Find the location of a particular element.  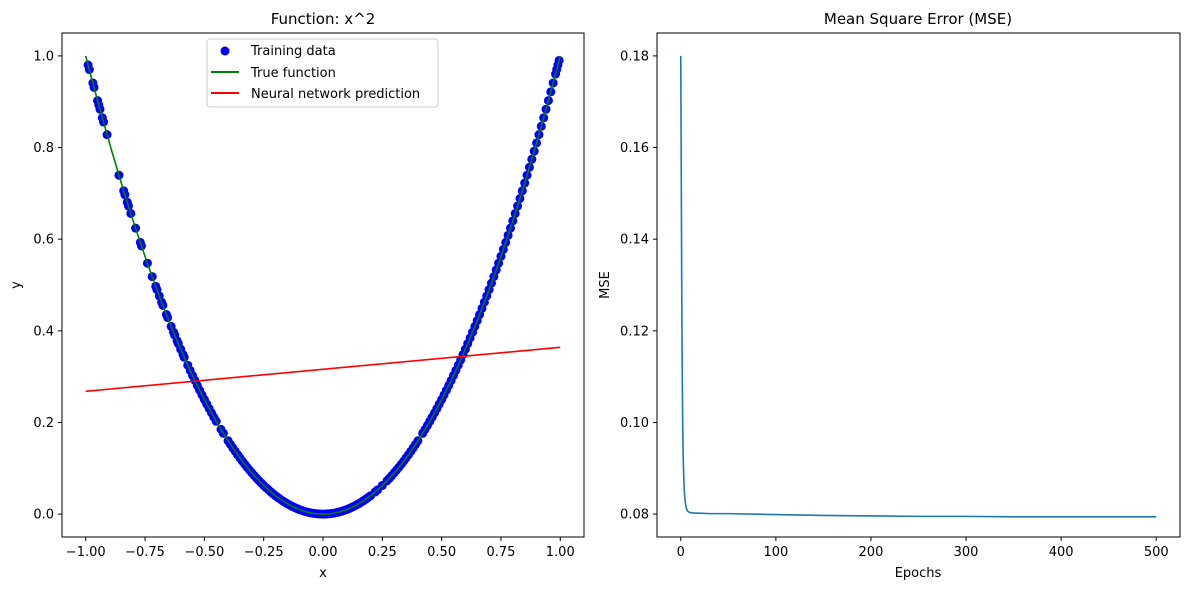

mse-plot-ytick-label: 0.08 is located at coordinates (634, 515).